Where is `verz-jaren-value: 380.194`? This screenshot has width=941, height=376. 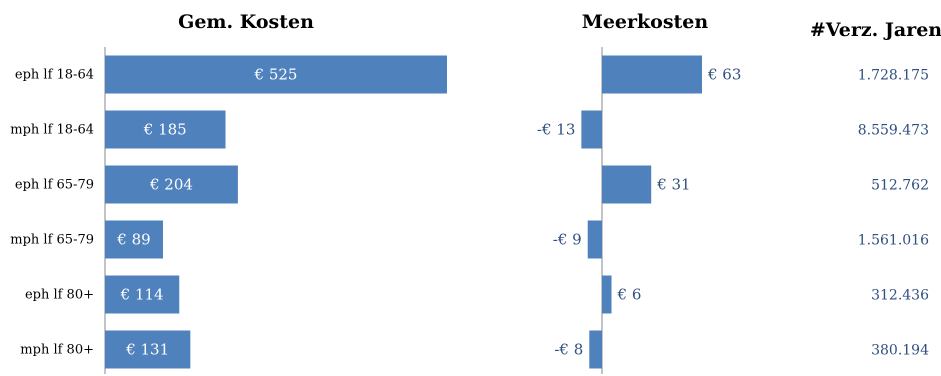
verz-jaren-value: 380.194 is located at coordinates (900, 351).